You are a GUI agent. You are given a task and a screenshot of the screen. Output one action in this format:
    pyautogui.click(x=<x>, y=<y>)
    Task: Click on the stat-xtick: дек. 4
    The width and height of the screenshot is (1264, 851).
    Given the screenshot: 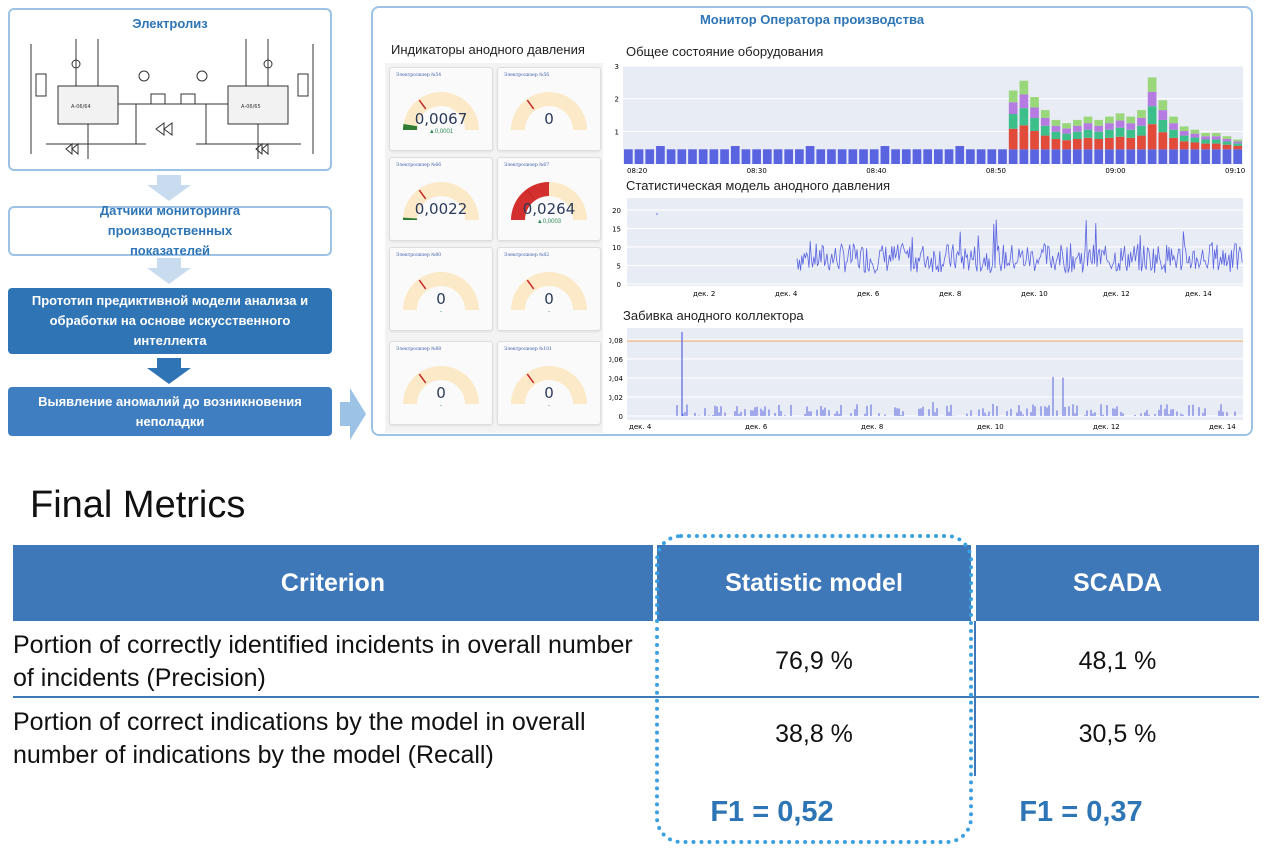 What is the action you would take?
    pyautogui.click(x=786, y=294)
    